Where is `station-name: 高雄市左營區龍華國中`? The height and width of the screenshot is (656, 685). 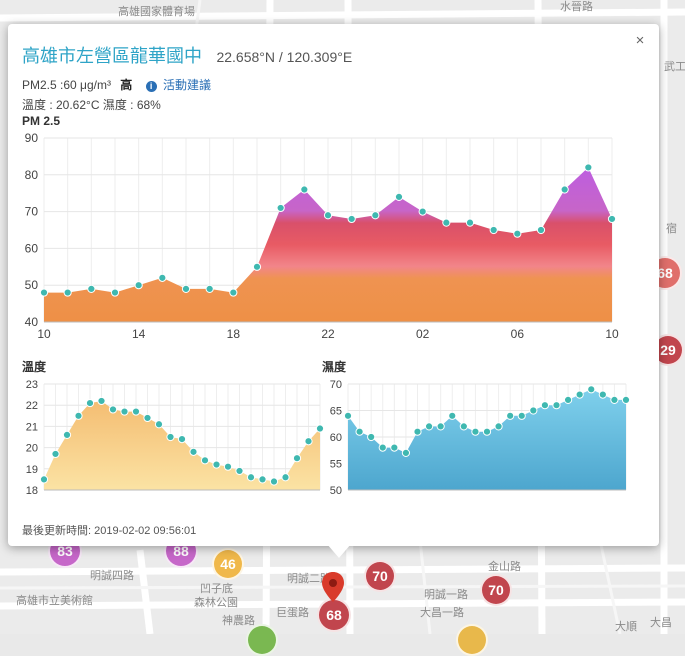 station-name: 高雄市左營區龍華國中 is located at coordinates (112, 56).